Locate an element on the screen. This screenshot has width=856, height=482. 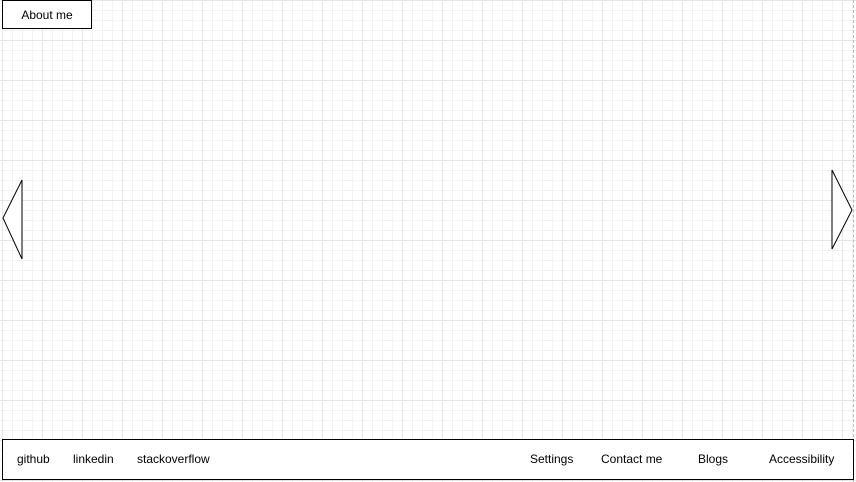
footer-link-stackoverflow: stackoverflow is located at coordinates (173, 459).